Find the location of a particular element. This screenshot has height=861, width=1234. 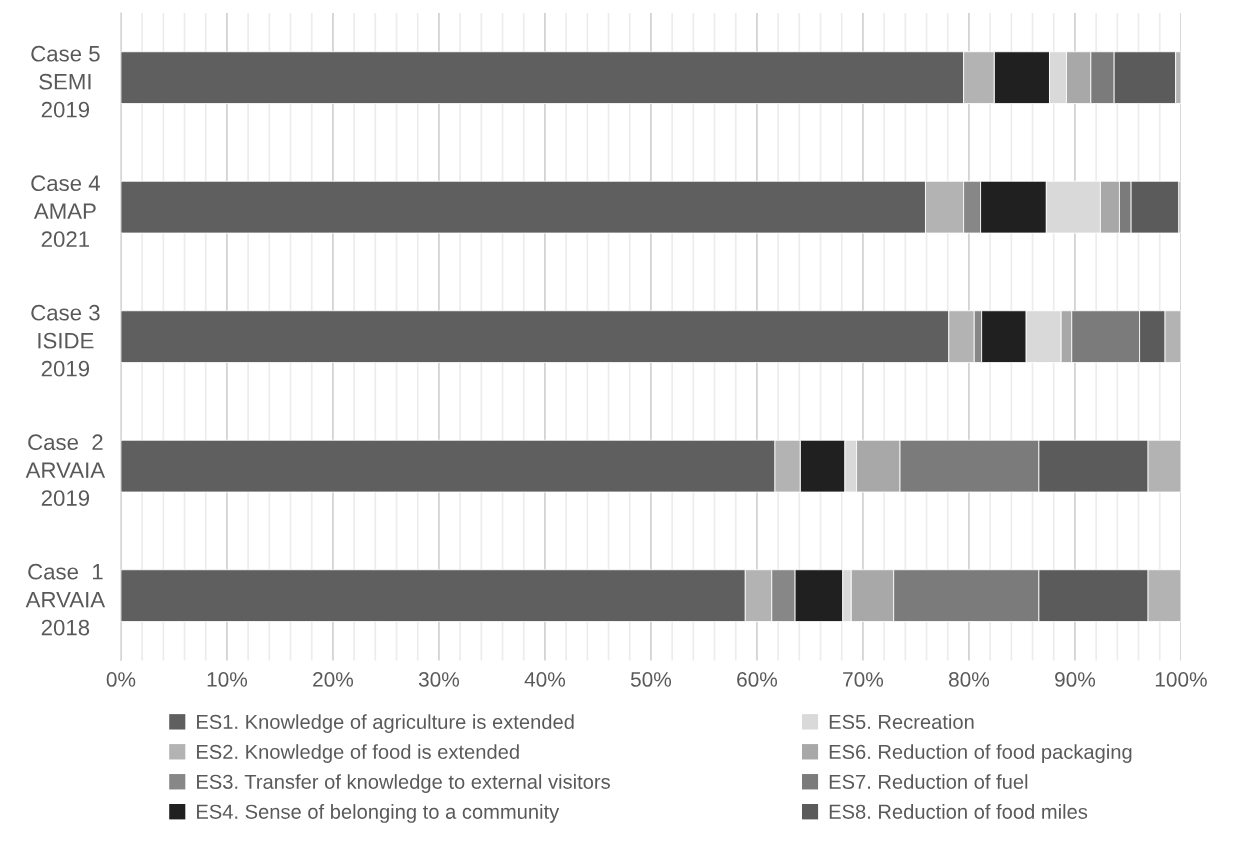

x-tick-label: 20% is located at coordinates (333, 679).